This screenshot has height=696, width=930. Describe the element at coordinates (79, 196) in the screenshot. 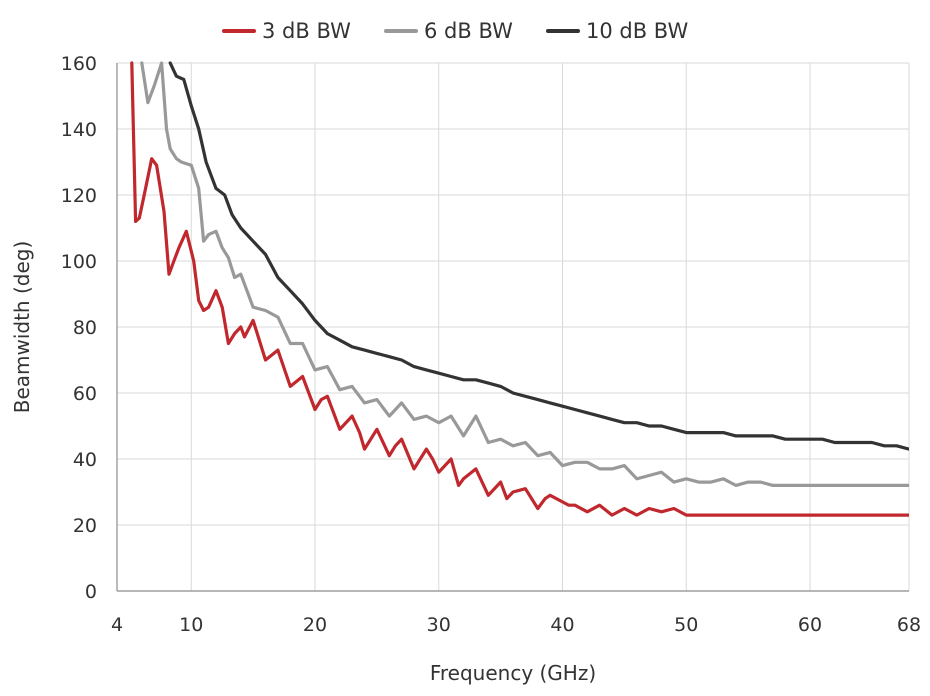

I see `y-tick-label: 120` at that location.